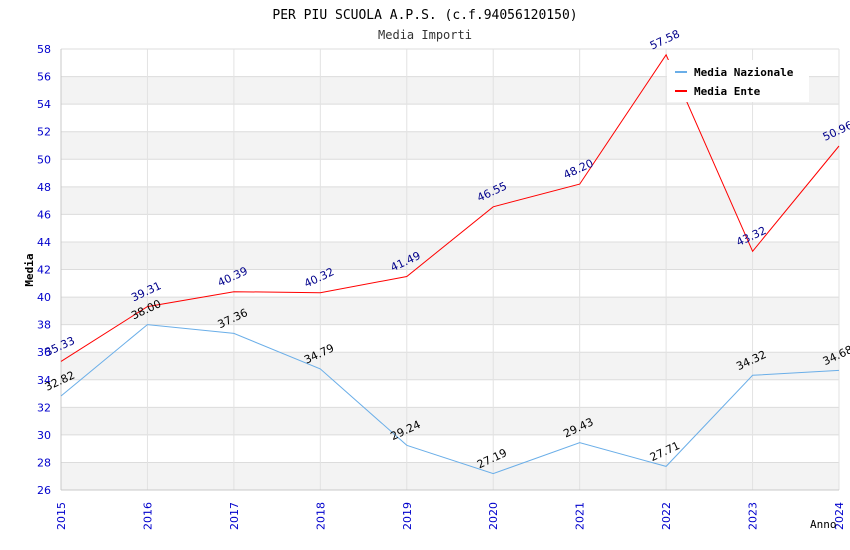  What do you see at coordinates (578, 169) in the screenshot?
I see `data-label: 48.20` at bounding box center [578, 169].